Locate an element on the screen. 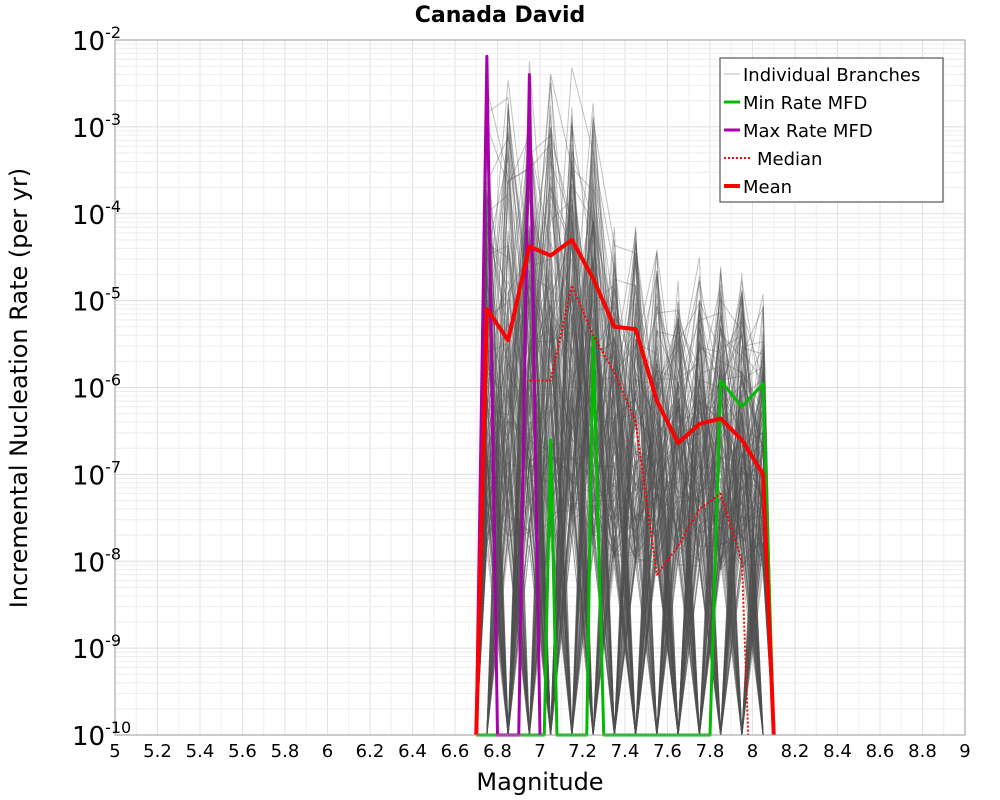  x-tick-label: 7.4 is located at coordinates (625, 751).